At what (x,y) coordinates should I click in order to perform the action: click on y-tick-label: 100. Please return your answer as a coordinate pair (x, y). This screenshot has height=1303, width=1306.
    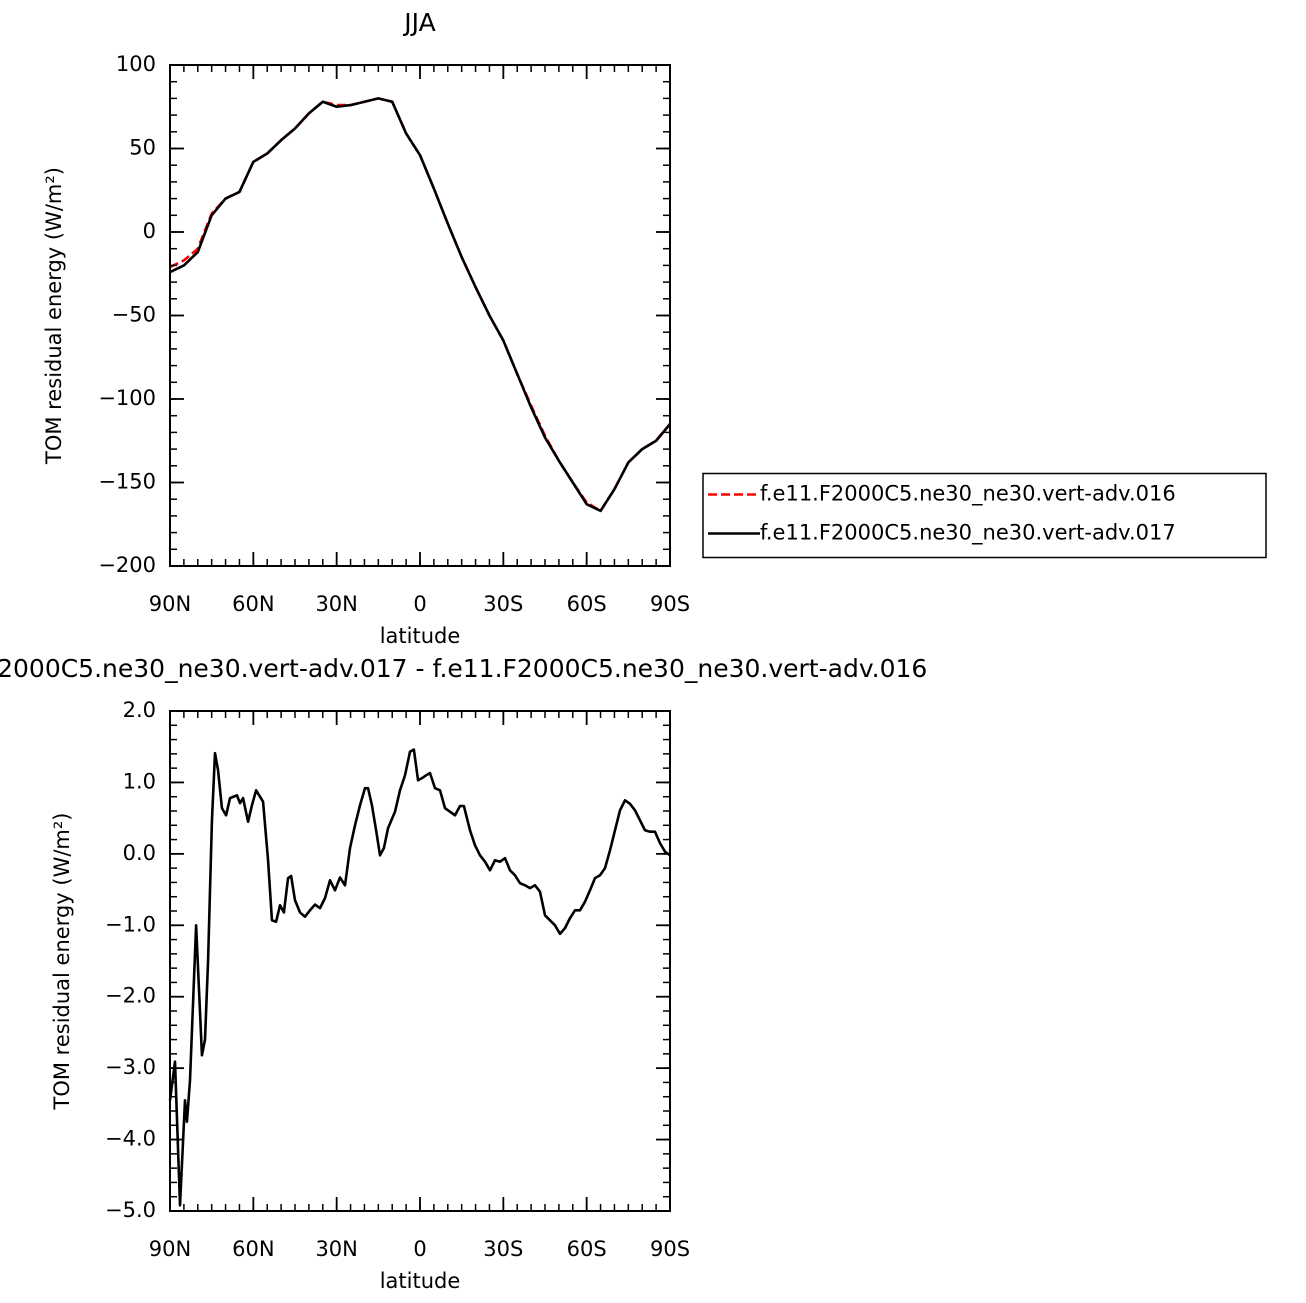
    Looking at the image, I should click on (136, 64).